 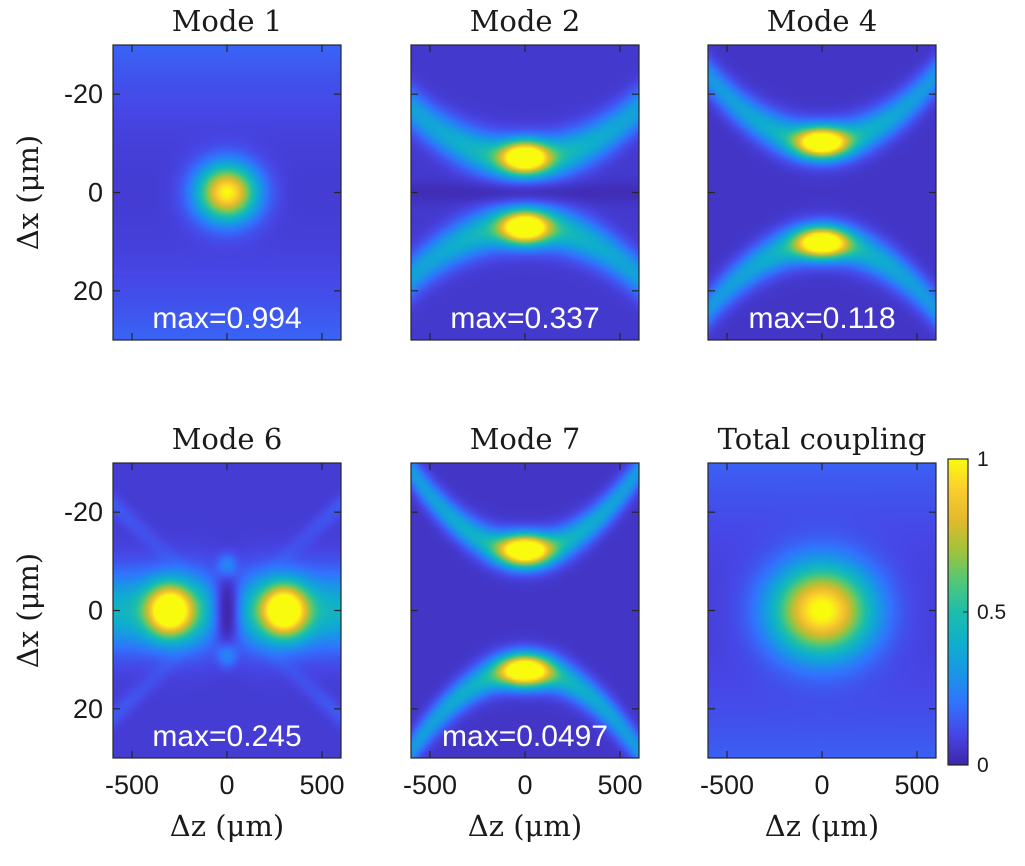 What do you see at coordinates (983, 765) in the screenshot?
I see `colorbar-tick-label: 0` at bounding box center [983, 765].